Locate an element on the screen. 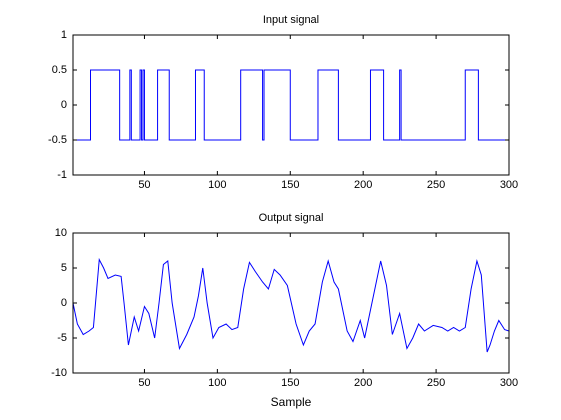 The width and height of the screenshot is (561, 420). y-tick-label: -0.5 is located at coordinates (57, 140).